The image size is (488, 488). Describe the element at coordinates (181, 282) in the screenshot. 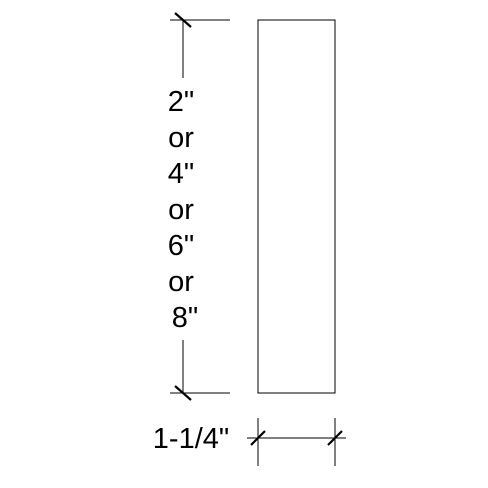

I see `height-label-line-6: or` at that location.